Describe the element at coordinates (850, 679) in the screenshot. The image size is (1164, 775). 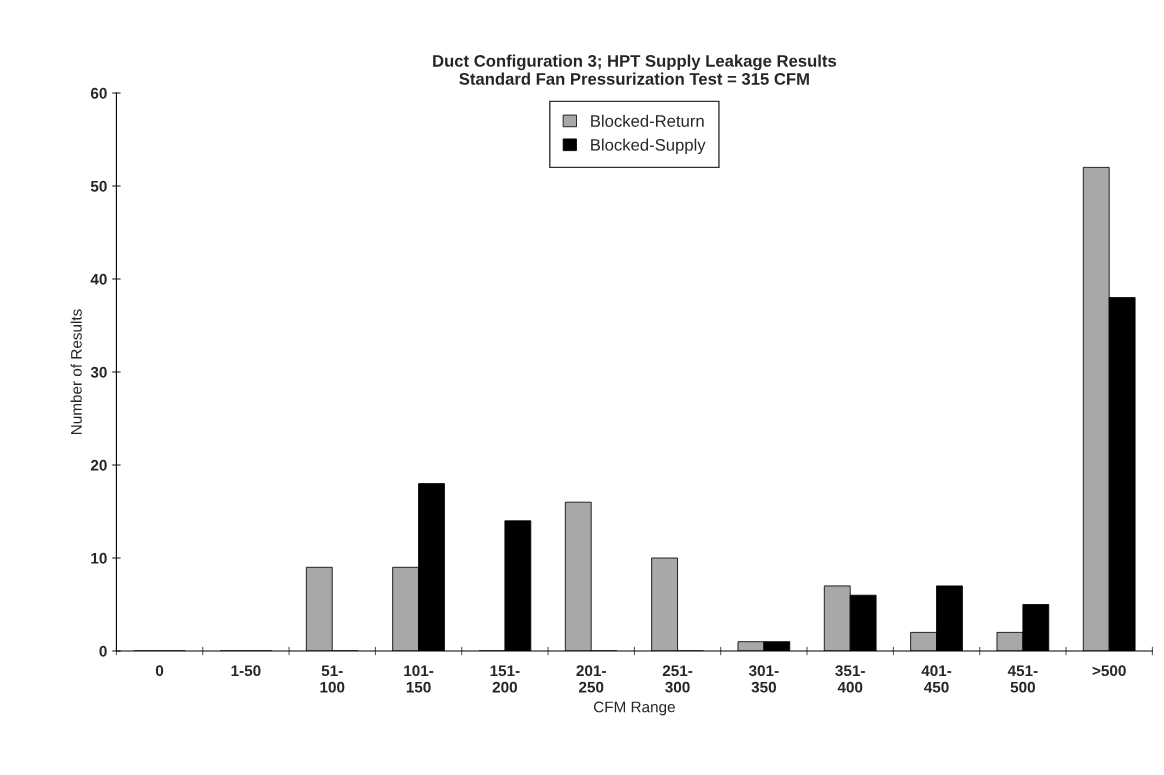
I see `x-tick-label: 351- 400` at that location.